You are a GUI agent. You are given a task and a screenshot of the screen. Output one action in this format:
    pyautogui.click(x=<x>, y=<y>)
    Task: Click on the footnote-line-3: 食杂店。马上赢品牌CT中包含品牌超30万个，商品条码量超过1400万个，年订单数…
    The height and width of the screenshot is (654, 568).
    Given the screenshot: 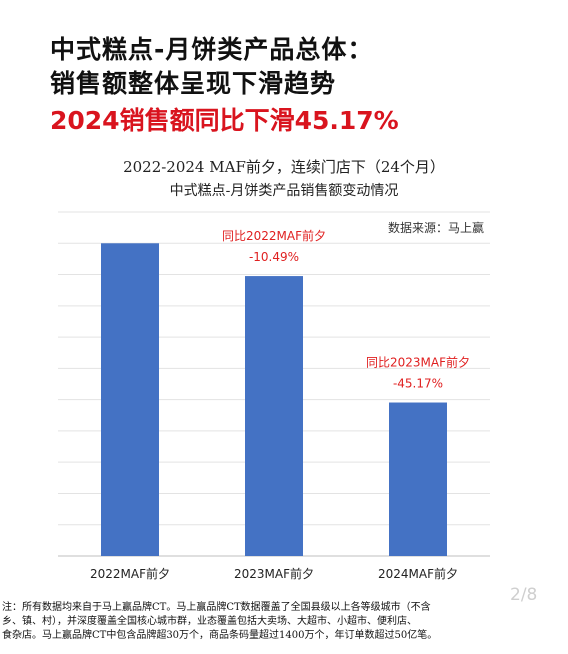 What is the action you would take?
    pyautogui.click(x=220, y=635)
    